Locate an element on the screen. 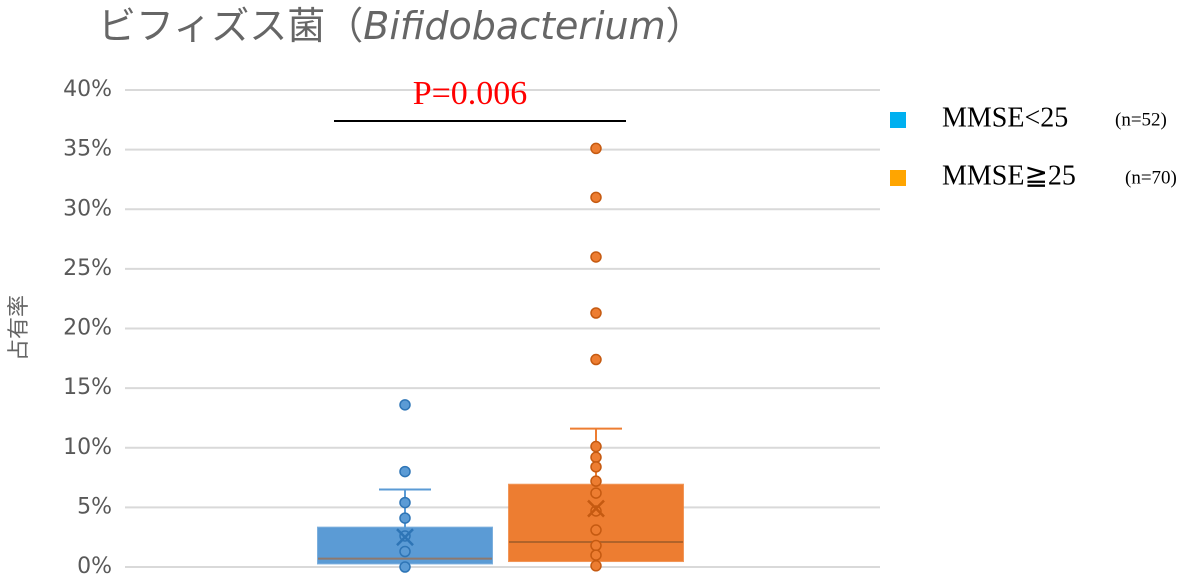  chart-title: ビフィズス菌（Bifidobacterium） is located at coordinates (401, 26).